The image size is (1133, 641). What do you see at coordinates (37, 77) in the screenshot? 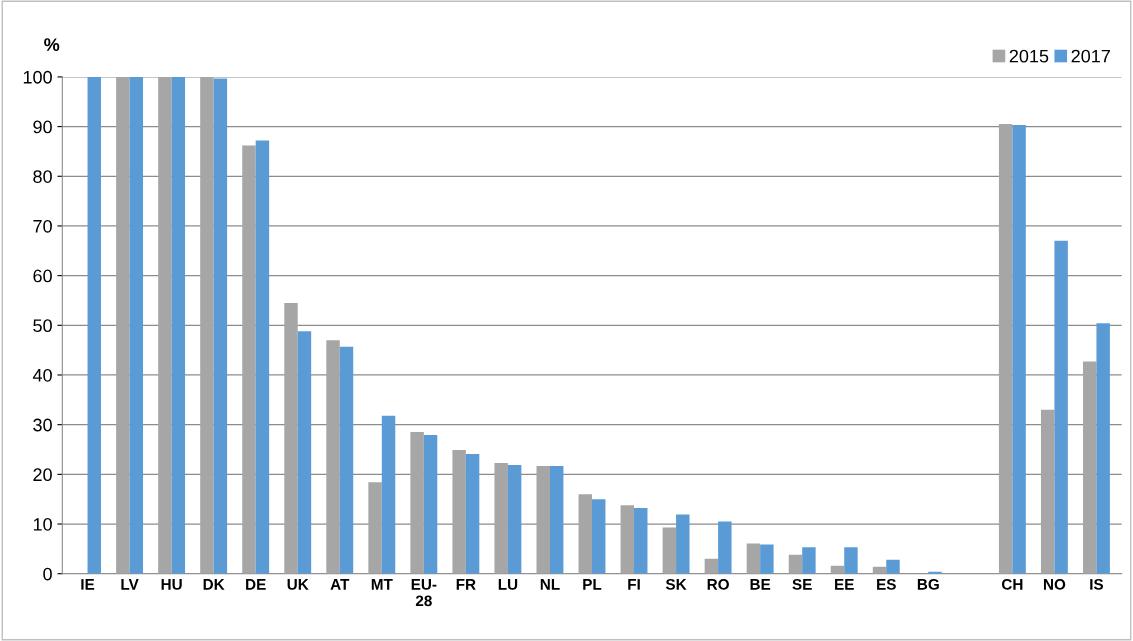
I see `y-tick-label: 100` at bounding box center [37, 77].